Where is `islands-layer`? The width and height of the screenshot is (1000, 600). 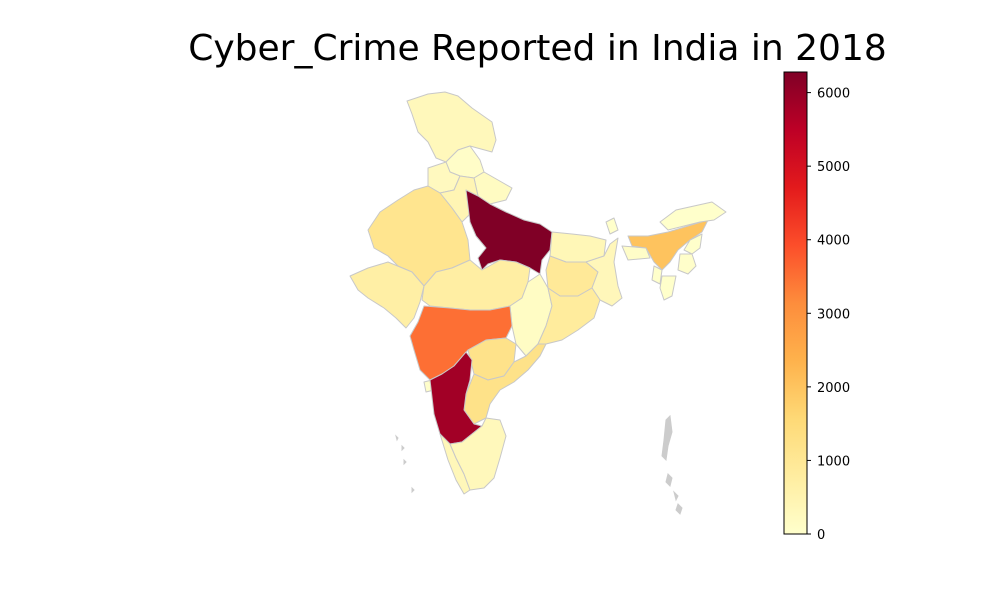 islands-layer is located at coordinates (539, 464).